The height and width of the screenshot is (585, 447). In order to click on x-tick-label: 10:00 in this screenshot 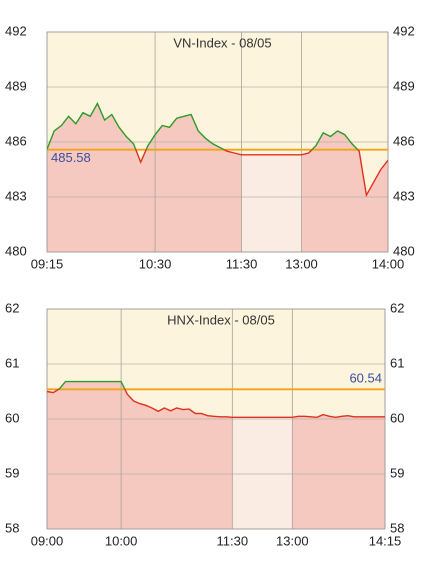, I will do `click(121, 540)`.